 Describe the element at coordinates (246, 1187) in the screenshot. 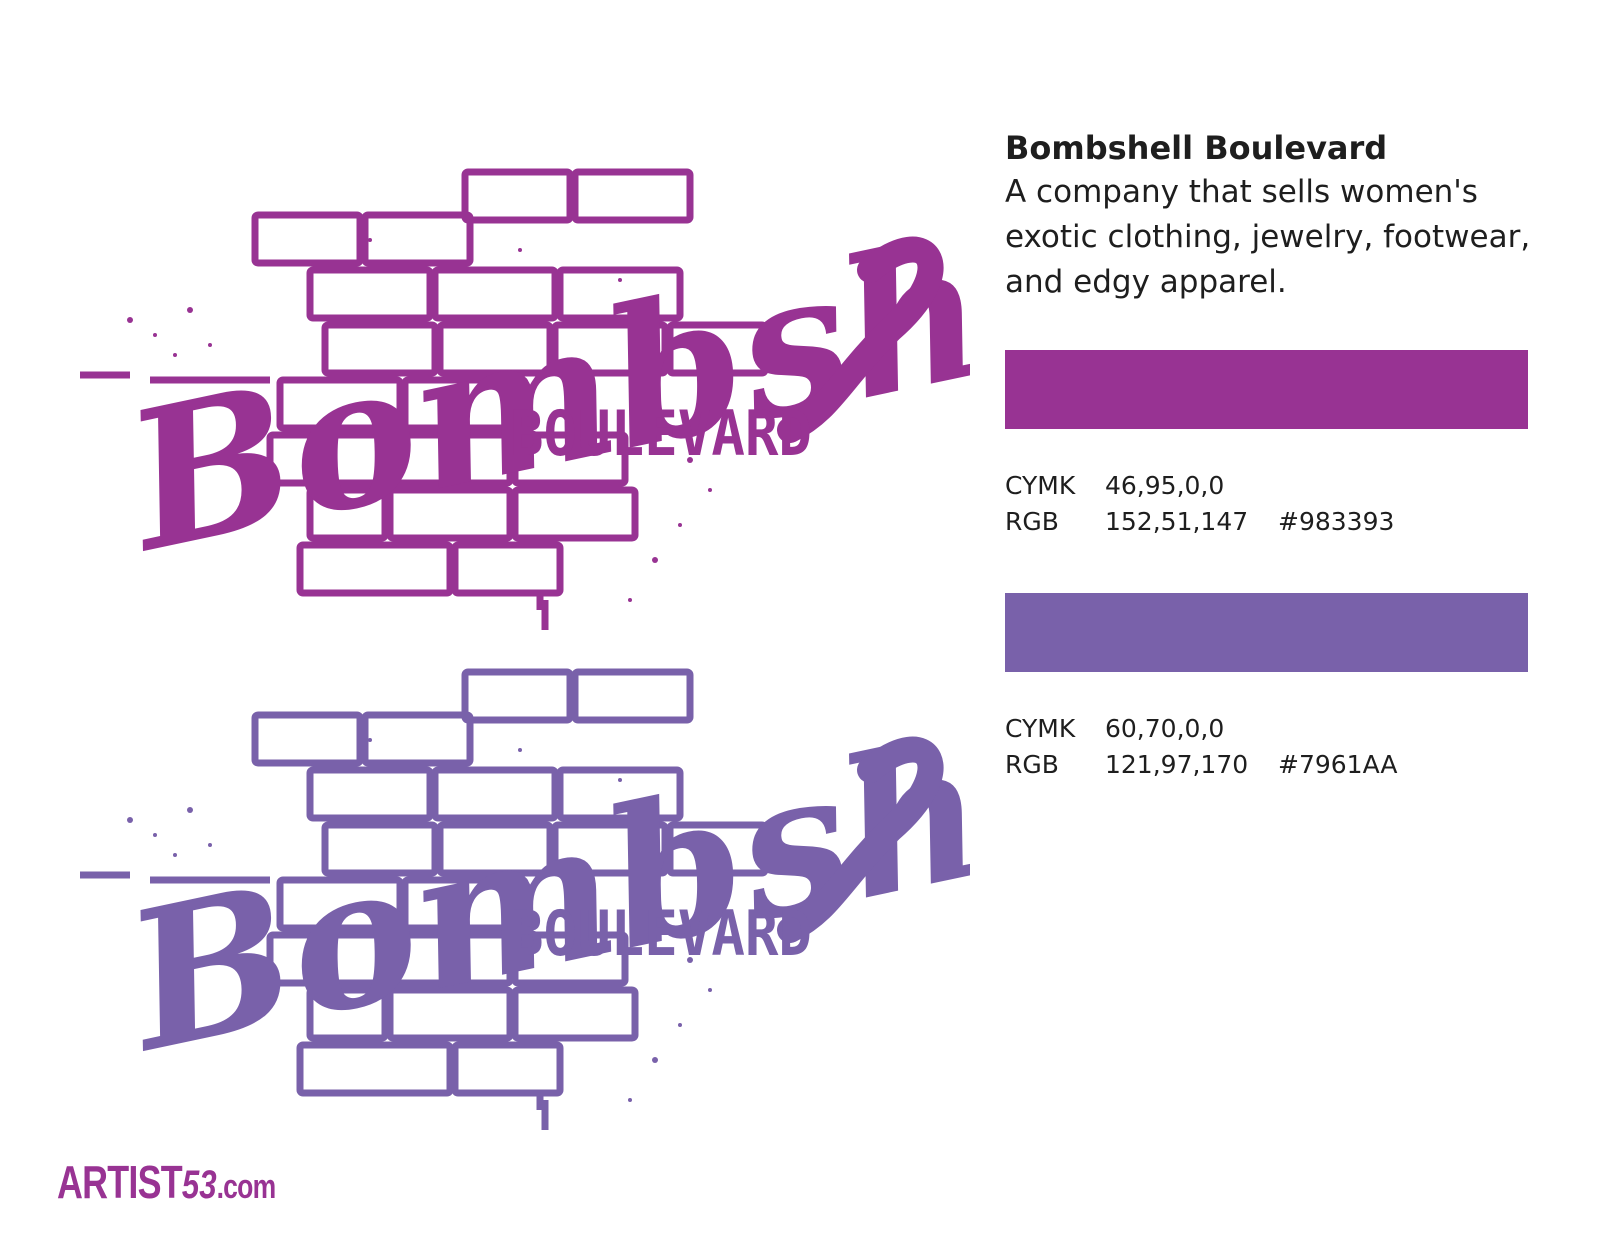

I see `footer-logo-suffix: .com` at that location.